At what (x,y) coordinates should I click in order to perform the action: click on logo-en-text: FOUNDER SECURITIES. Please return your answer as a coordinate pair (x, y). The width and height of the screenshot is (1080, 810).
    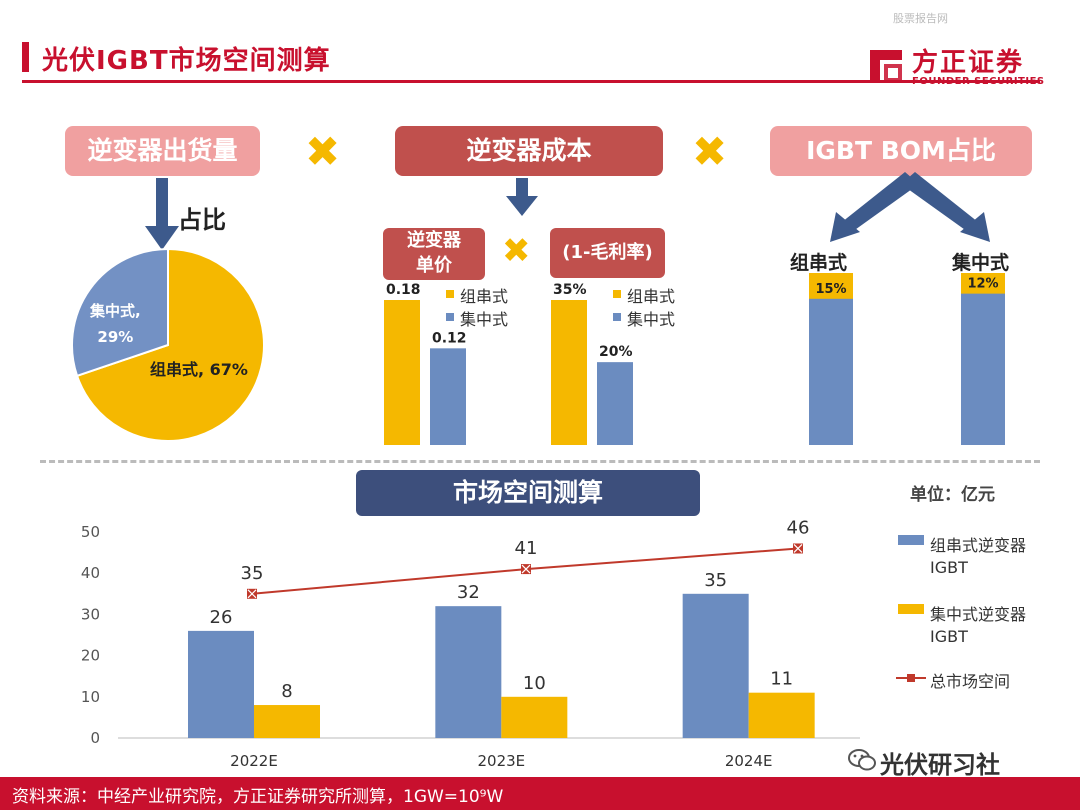
    Looking at the image, I should click on (978, 81).